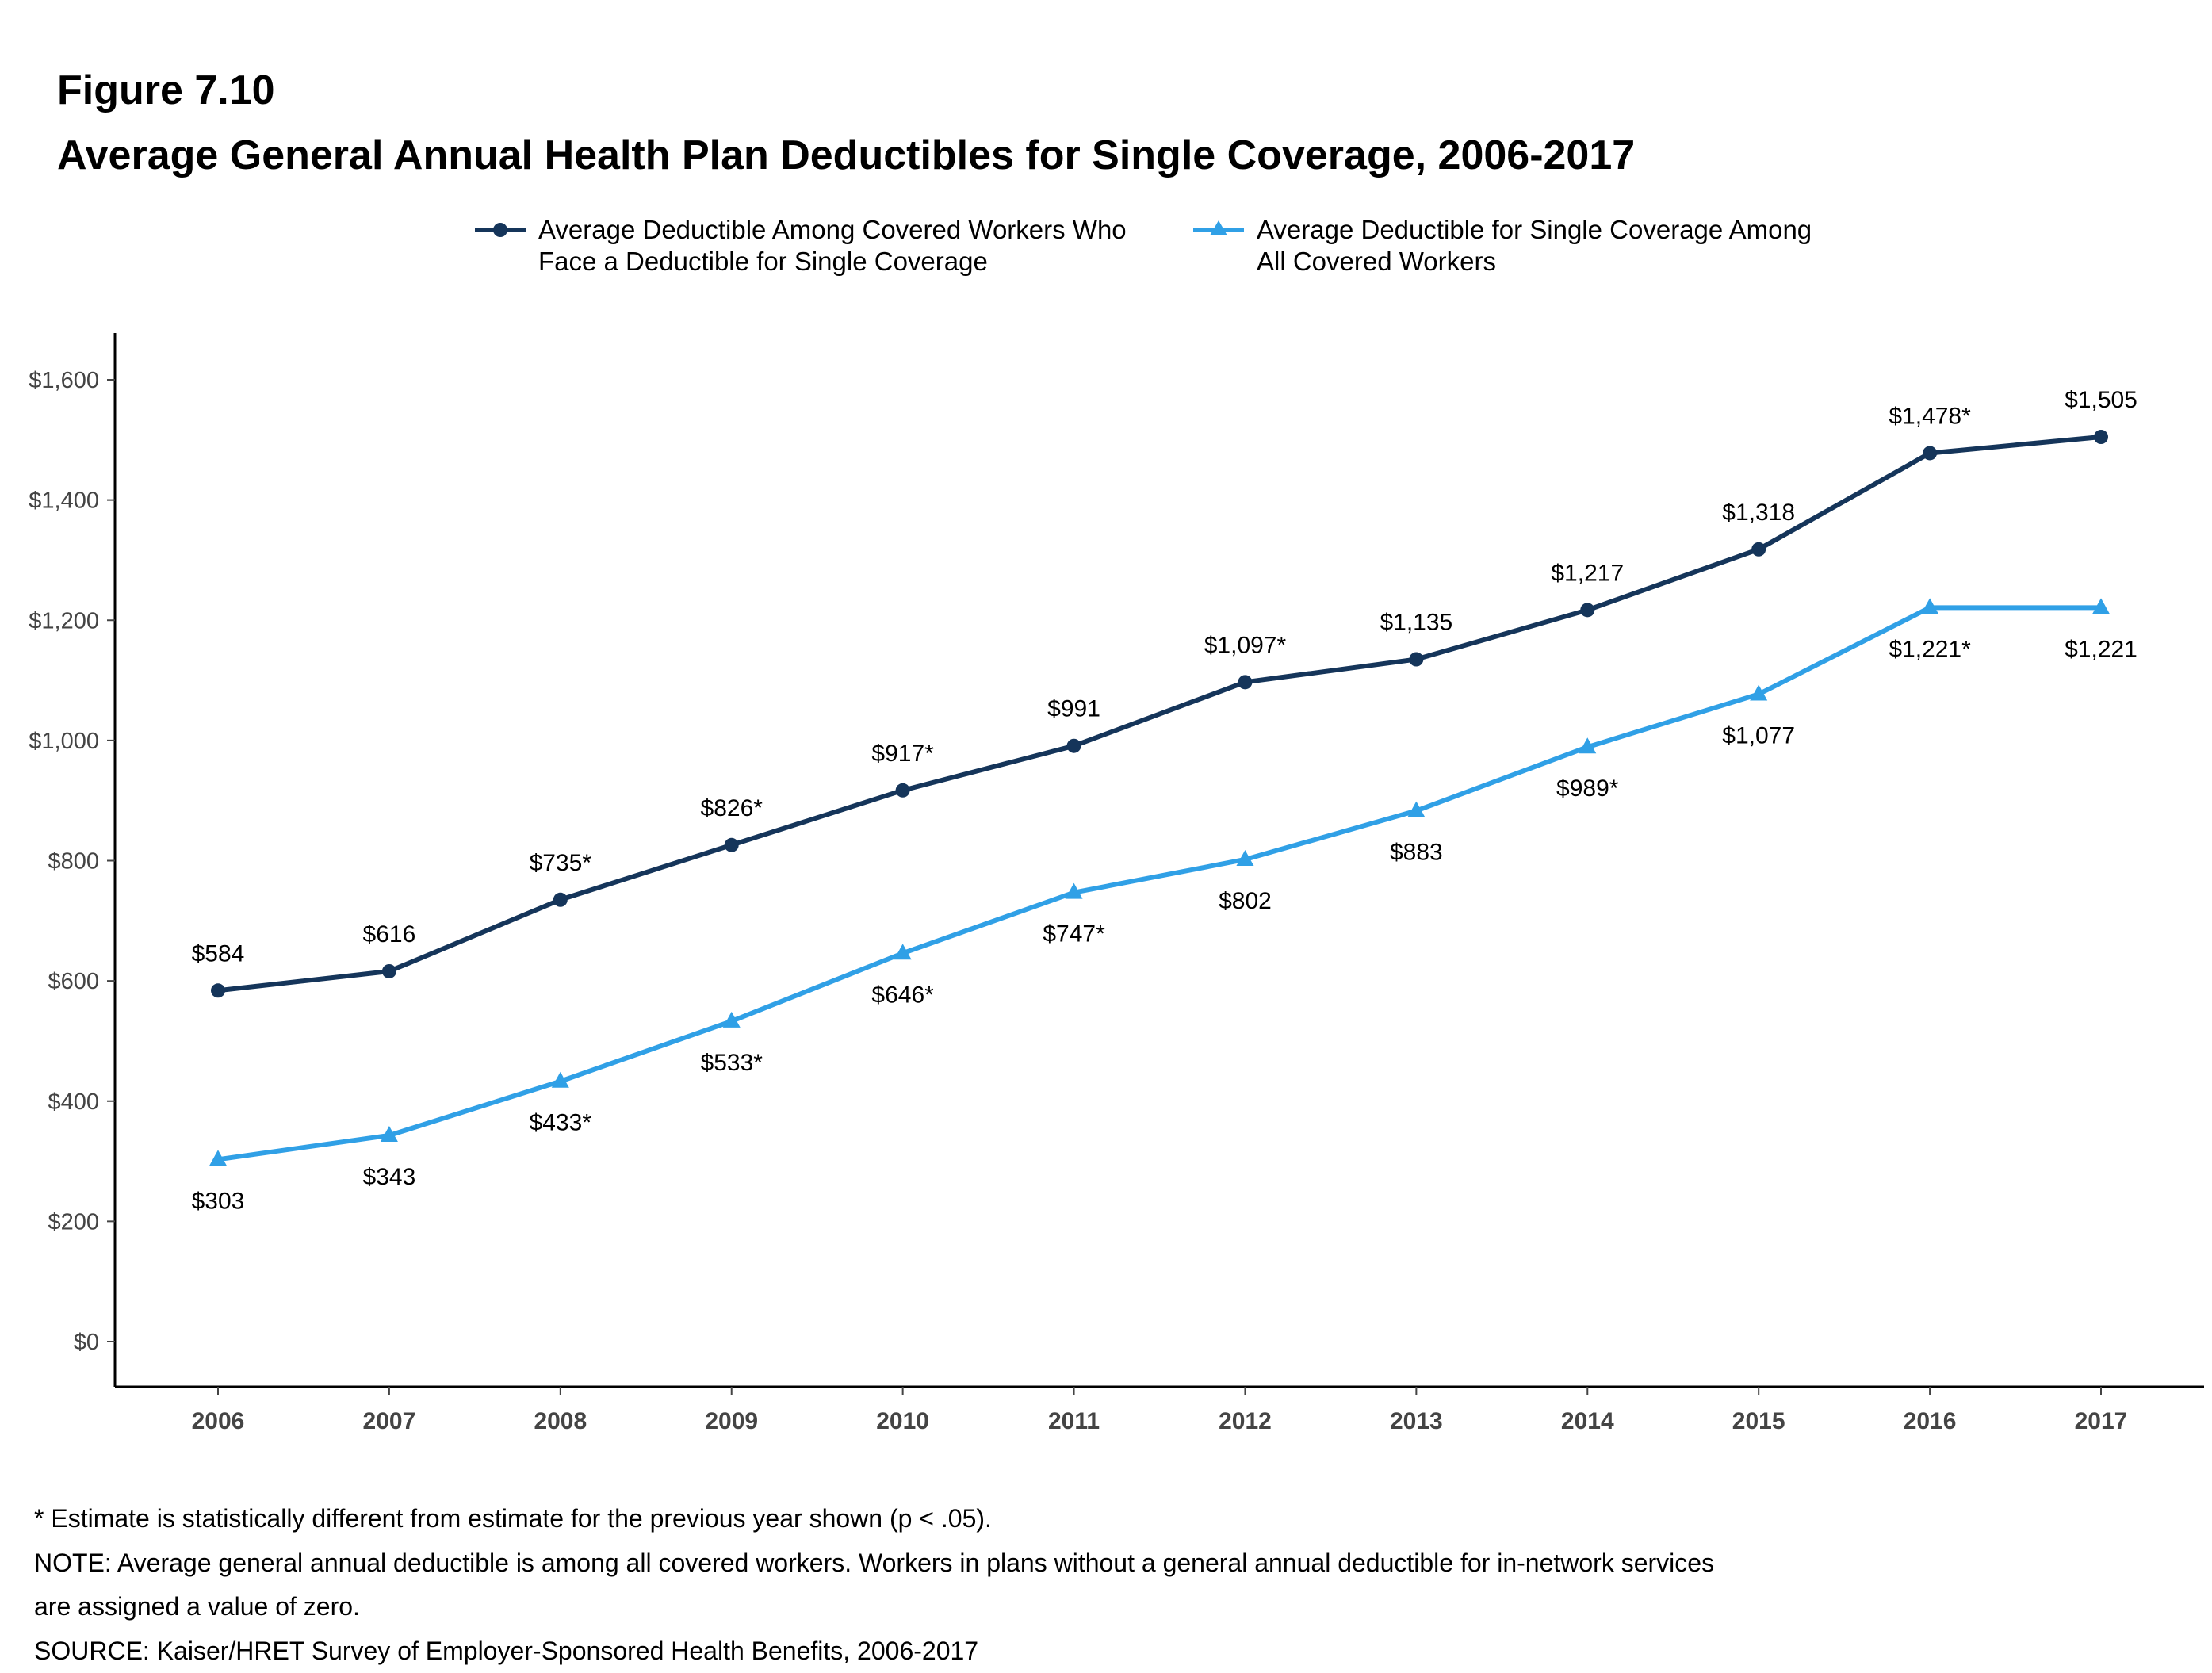 The height and width of the screenshot is (1673, 2212). Describe the element at coordinates (2101, 649) in the screenshot. I see `data-label: $1,221` at that location.